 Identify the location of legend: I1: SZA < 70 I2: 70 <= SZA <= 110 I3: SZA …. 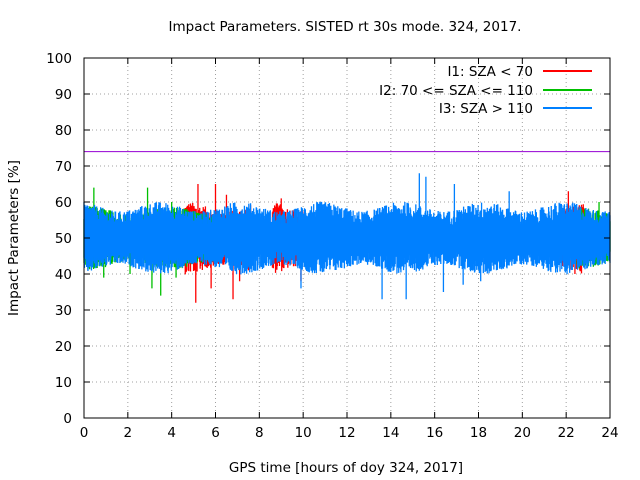
(485, 90).